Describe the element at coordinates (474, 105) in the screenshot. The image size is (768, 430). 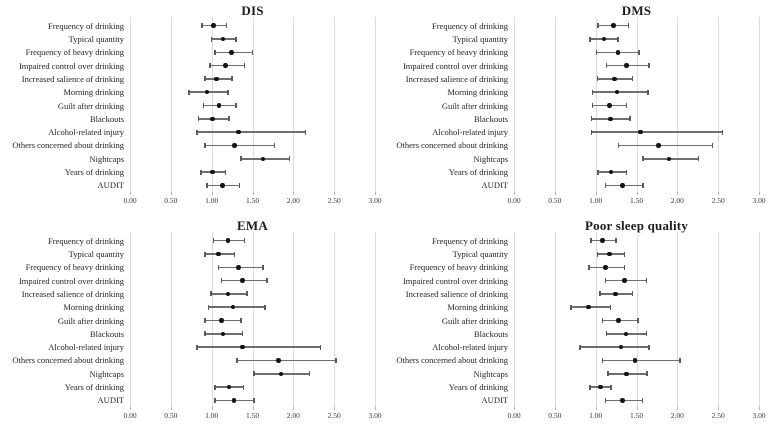
I see `row-label: Guilt after drinking` at that location.